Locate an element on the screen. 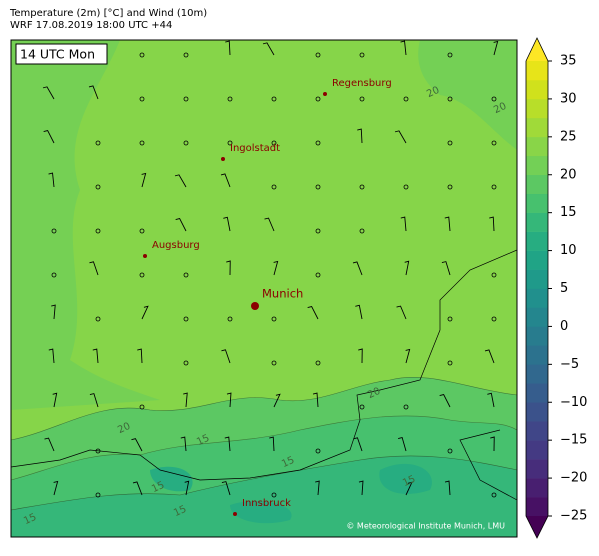 The width and height of the screenshot is (599, 556). colorbar-tick-label: 20 is located at coordinates (568, 174).